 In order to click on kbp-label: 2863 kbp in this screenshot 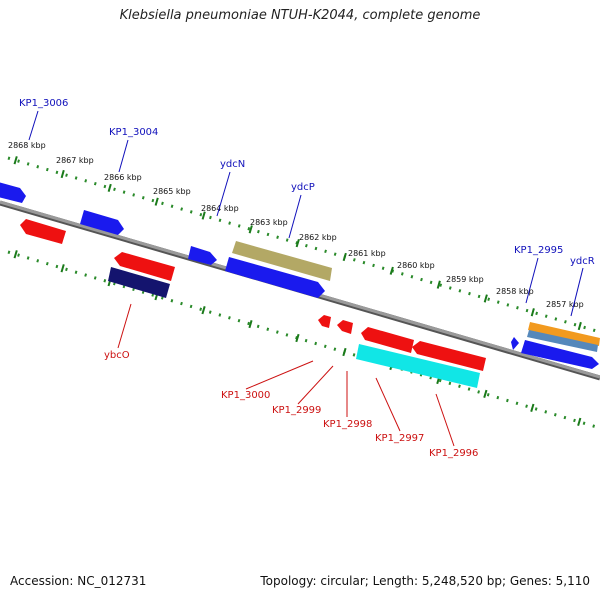, I will do `click(269, 222)`.